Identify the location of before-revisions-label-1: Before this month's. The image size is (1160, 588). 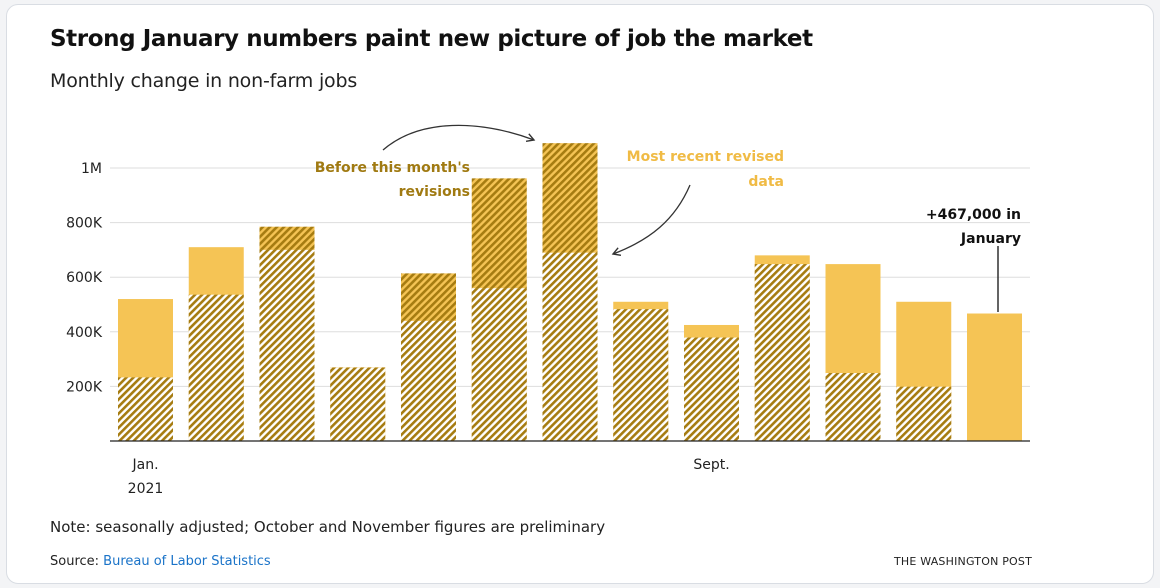
(392, 168).